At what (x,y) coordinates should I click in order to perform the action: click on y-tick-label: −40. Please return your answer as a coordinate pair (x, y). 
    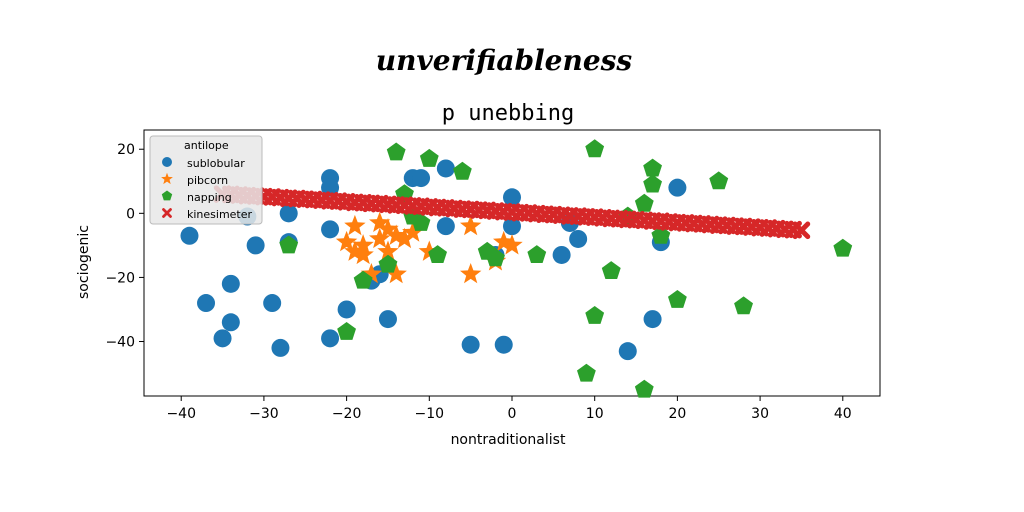
    Looking at the image, I should click on (120, 343).